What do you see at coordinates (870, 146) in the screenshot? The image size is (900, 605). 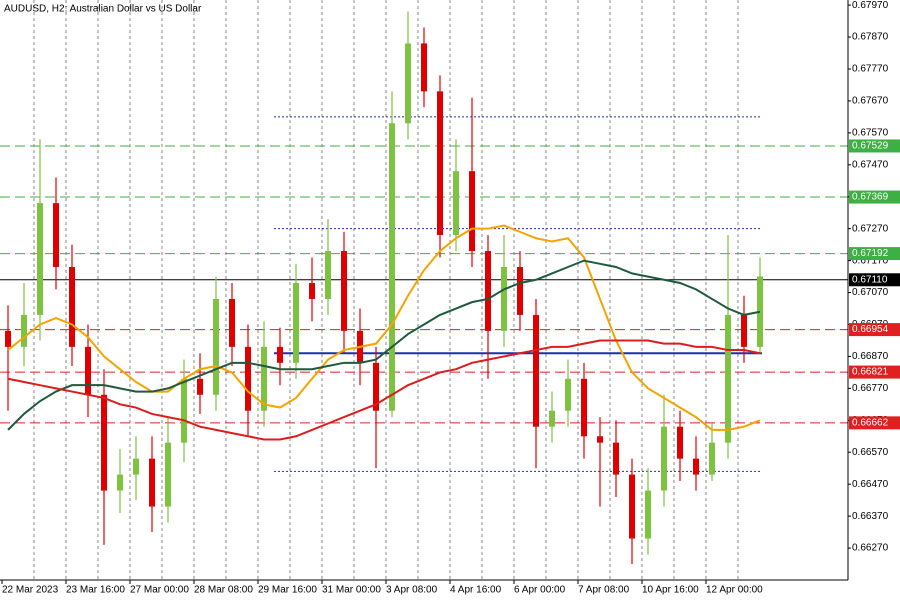 I see `price-tag-label: 0.67529` at bounding box center [870, 146].